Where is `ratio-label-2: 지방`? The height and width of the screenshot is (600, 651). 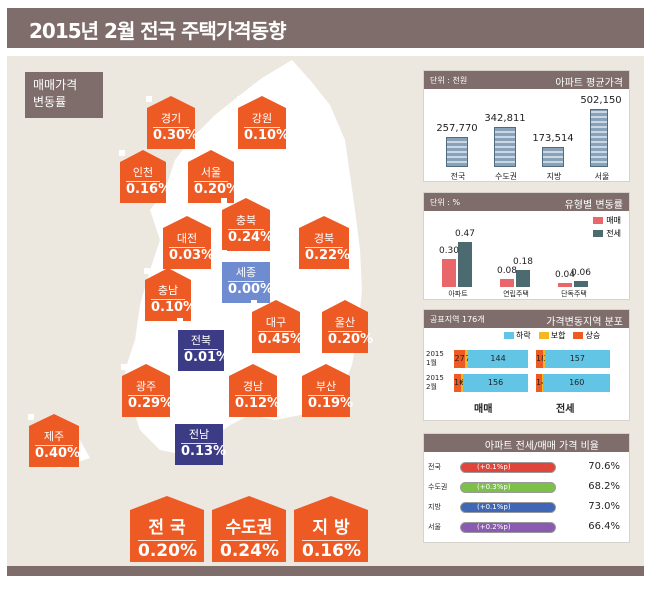 ratio-label-2: 지방 is located at coordinates (434, 507).